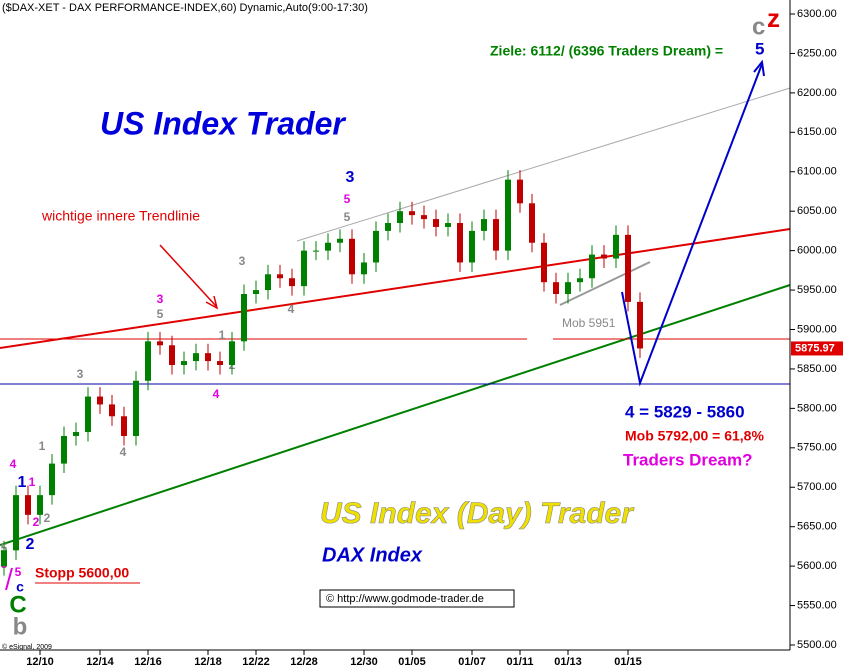 The height and width of the screenshot is (671, 843). I want to click on x-tick-label: 12/14, so click(100, 662).